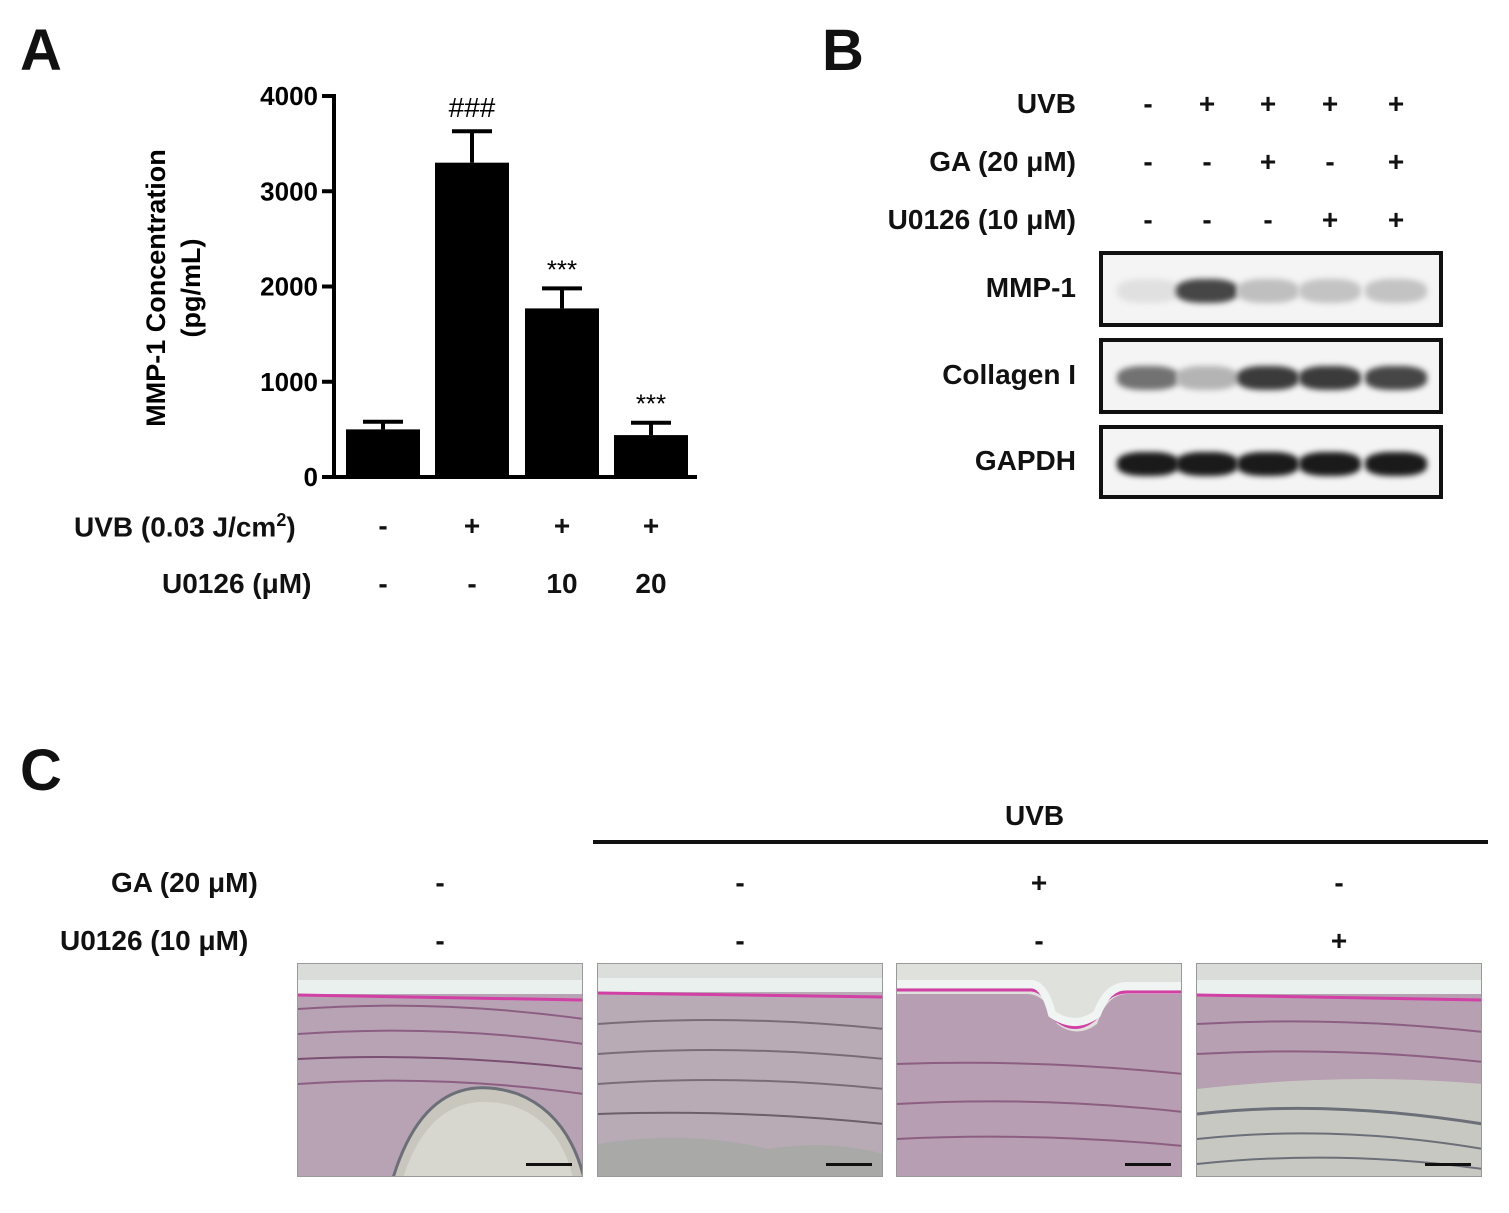 The width and height of the screenshot is (1509, 1213). Describe the element at coordinates (562, 583) in the screenshot. I see `condition-sign: 10` at that location.